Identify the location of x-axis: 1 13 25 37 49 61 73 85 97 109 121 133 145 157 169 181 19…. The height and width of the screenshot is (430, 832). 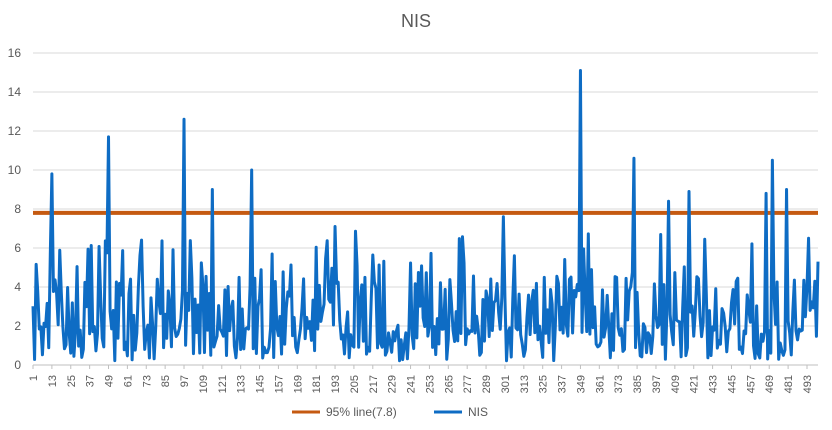
(423, 378).